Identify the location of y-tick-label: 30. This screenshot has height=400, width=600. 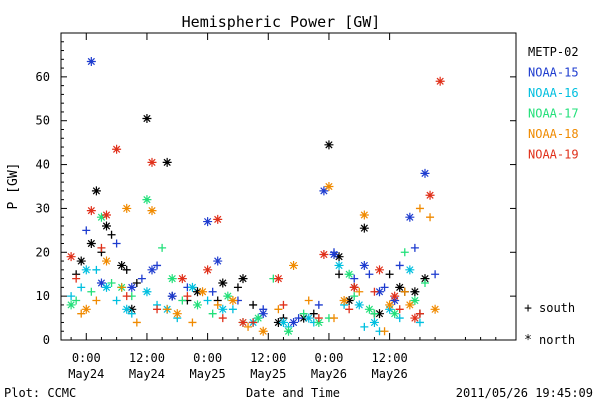
(43, 208).